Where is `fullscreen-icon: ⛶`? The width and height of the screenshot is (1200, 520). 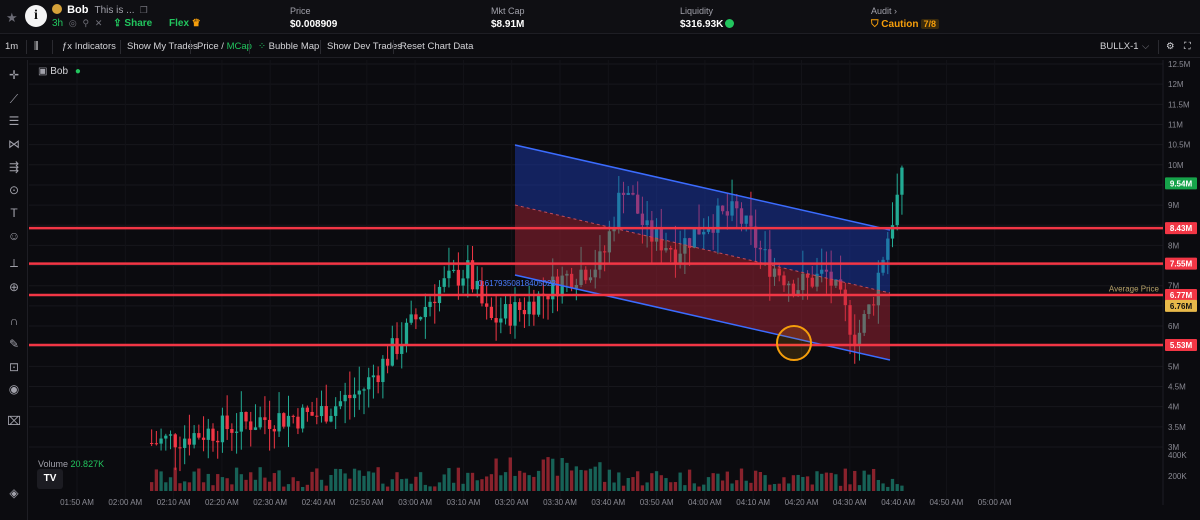 fullscreen-icon: ⛶ is located at coordinates (1187, 46).